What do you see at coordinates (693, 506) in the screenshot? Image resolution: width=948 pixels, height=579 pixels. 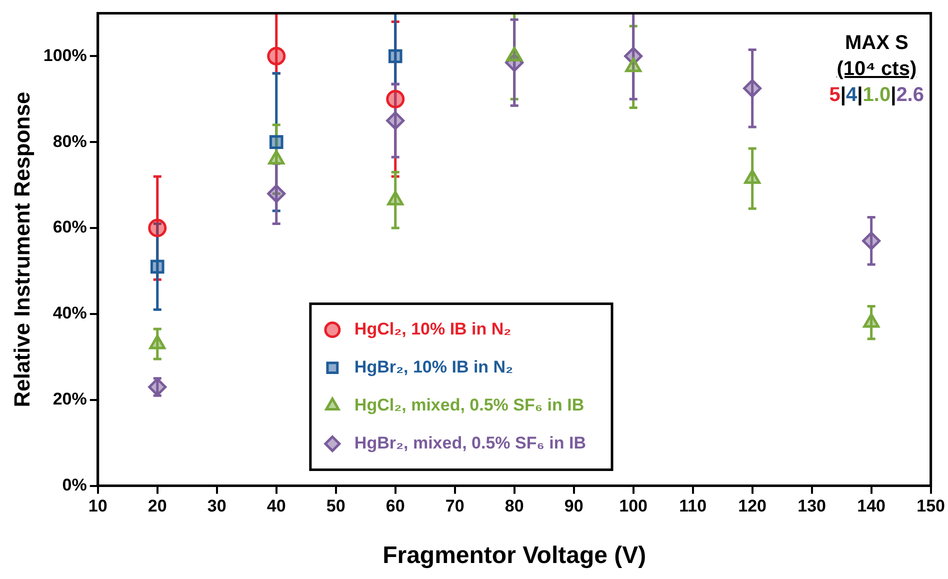 I see `x-tick-label: 110` at bounding box center [693, 506].